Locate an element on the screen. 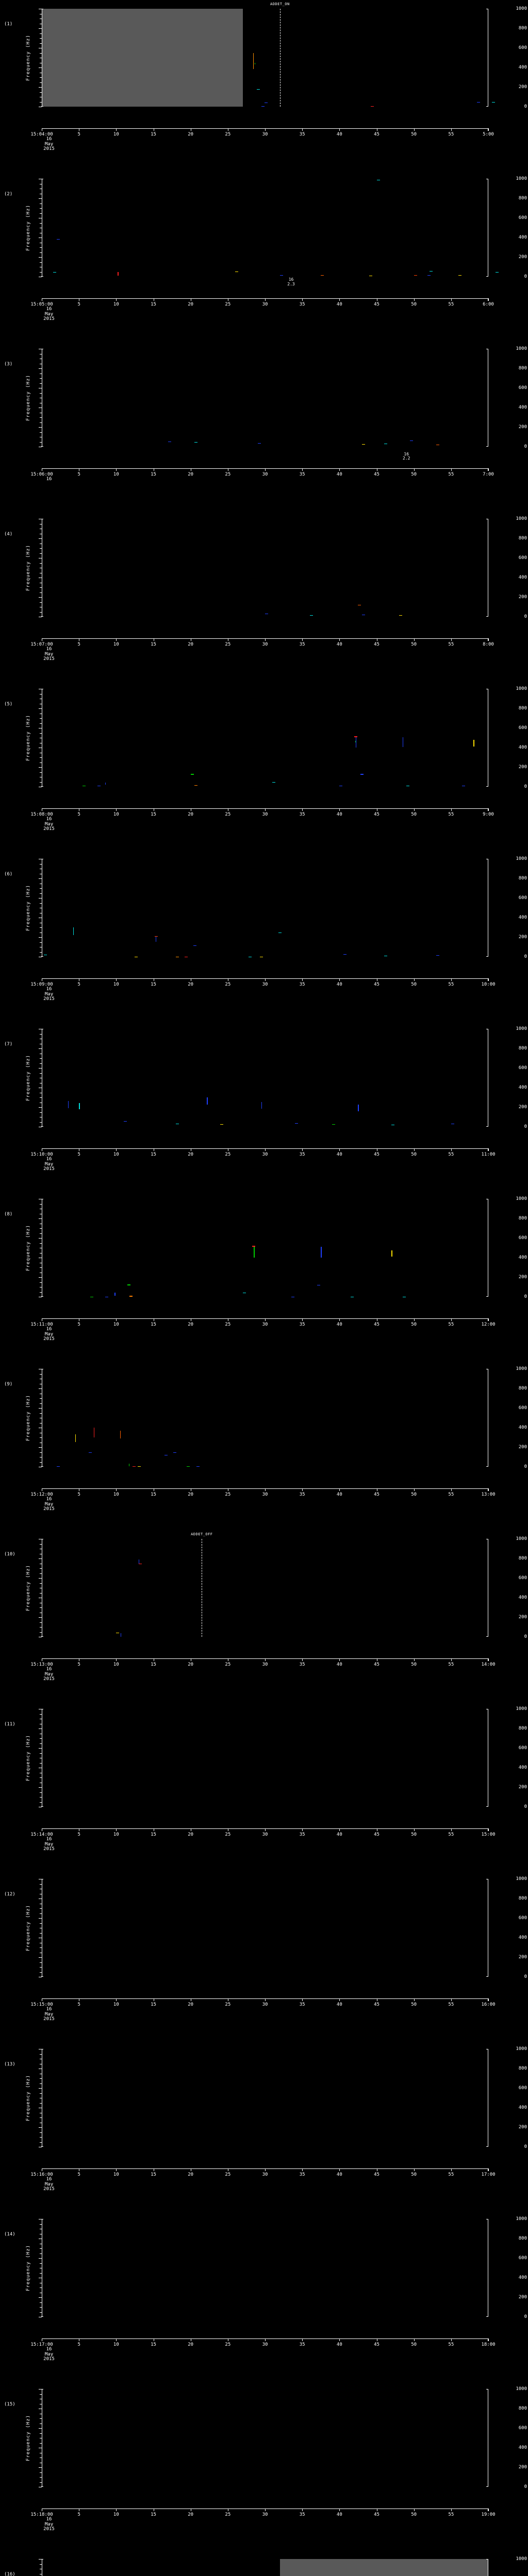  plot-background is located at coordinates (265, 1248).